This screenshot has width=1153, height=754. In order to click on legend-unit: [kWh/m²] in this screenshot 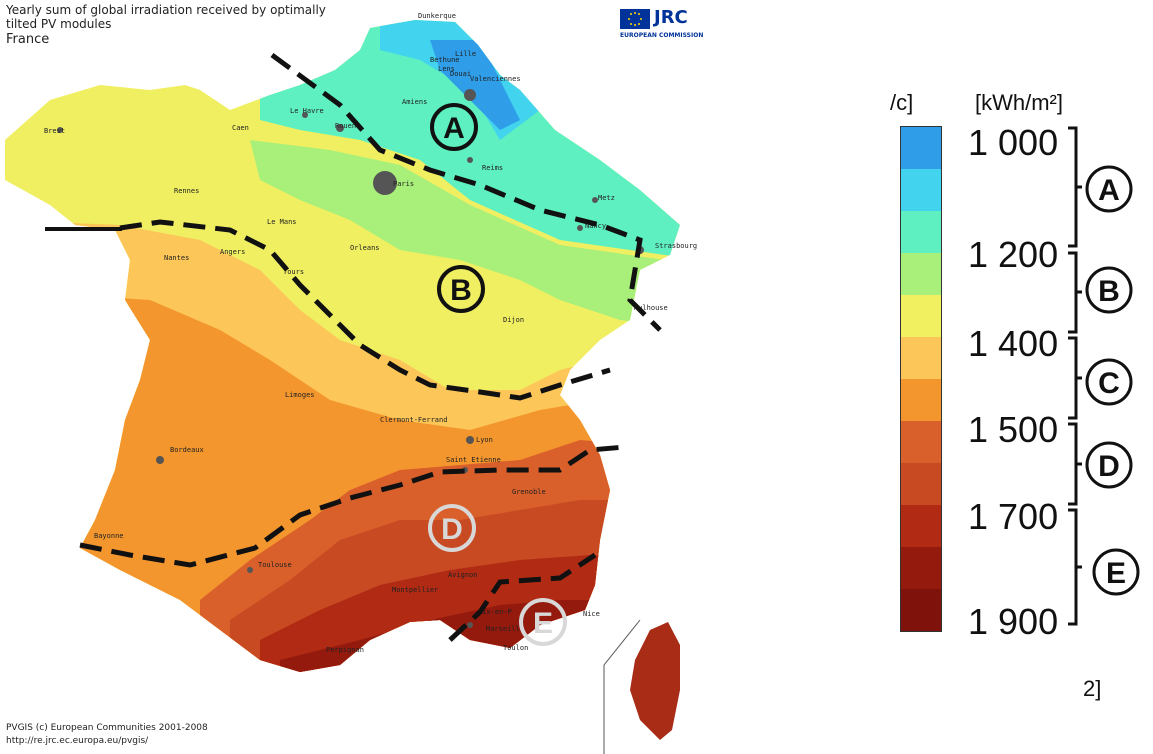, I will do `click(1019, 102)`.